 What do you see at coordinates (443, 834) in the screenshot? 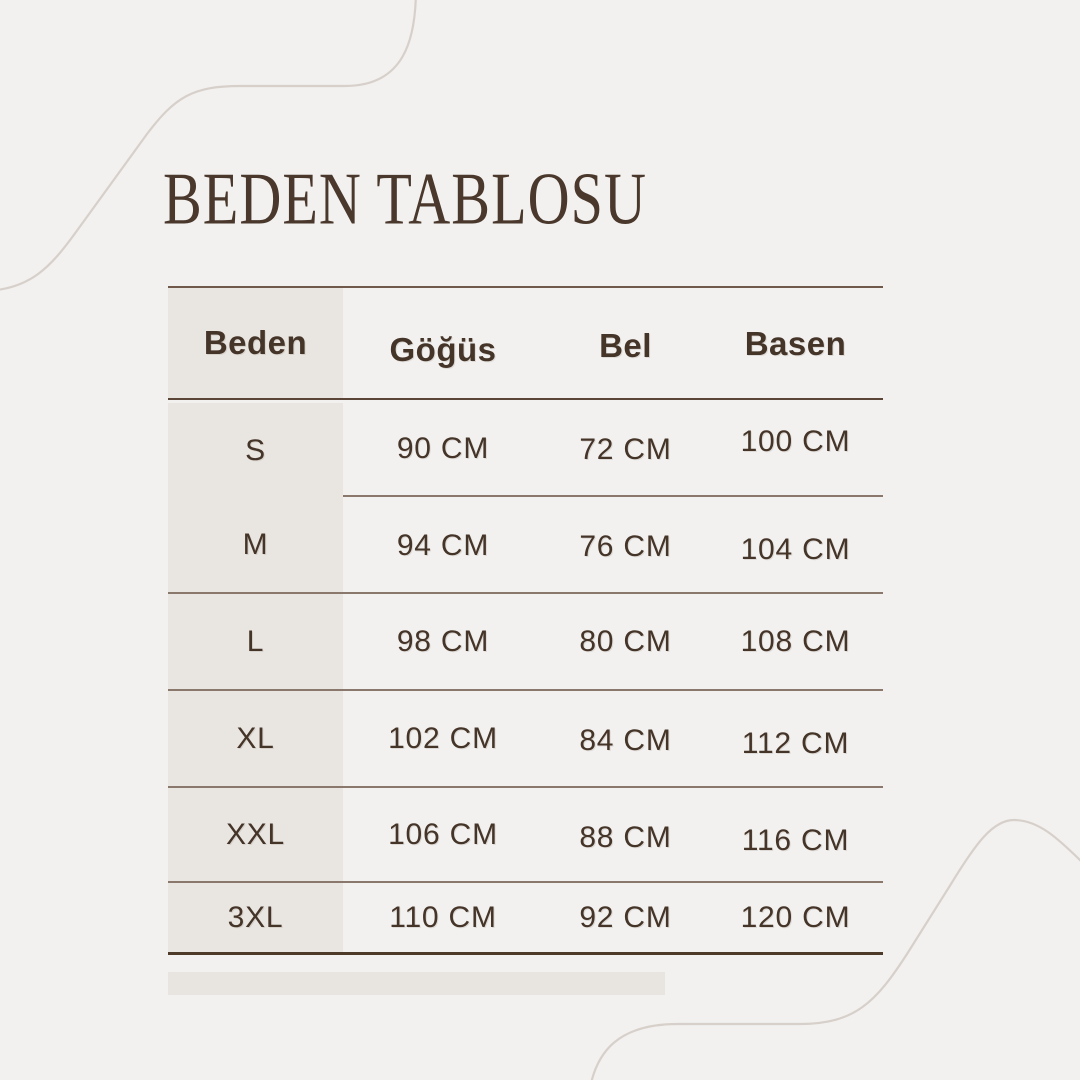
I see `cell-chest: 106 CM` at bounding box center [443, 834].